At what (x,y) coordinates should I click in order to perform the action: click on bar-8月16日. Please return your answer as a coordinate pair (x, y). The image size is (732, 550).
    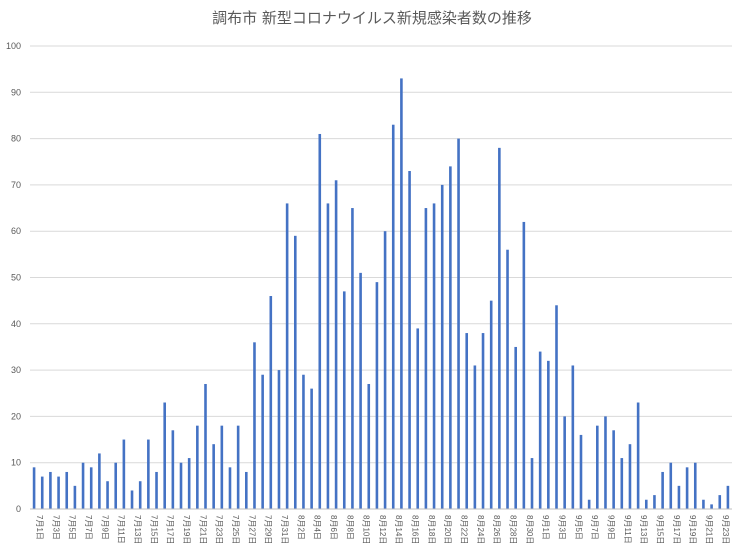
    Looking at the image, I should click on (409, 340).